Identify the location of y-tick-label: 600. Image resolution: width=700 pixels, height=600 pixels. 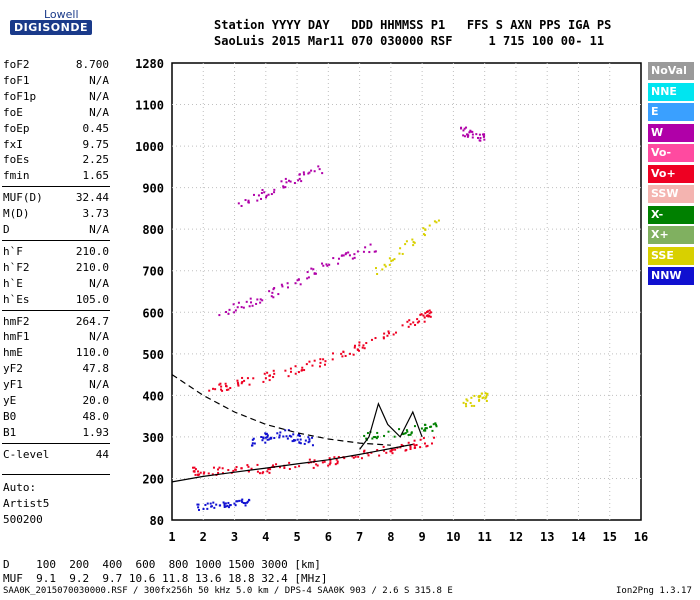
(153, 313).